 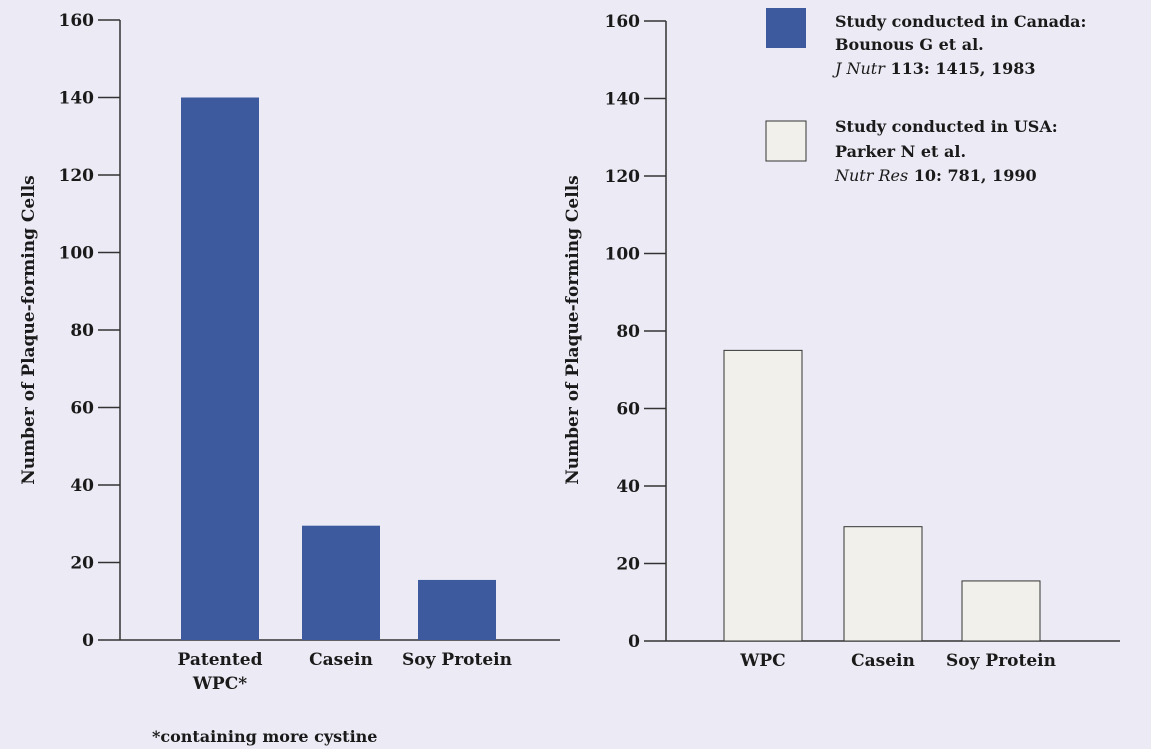 I want to click on legend-swatch-canada, so click(x=786, y=28).